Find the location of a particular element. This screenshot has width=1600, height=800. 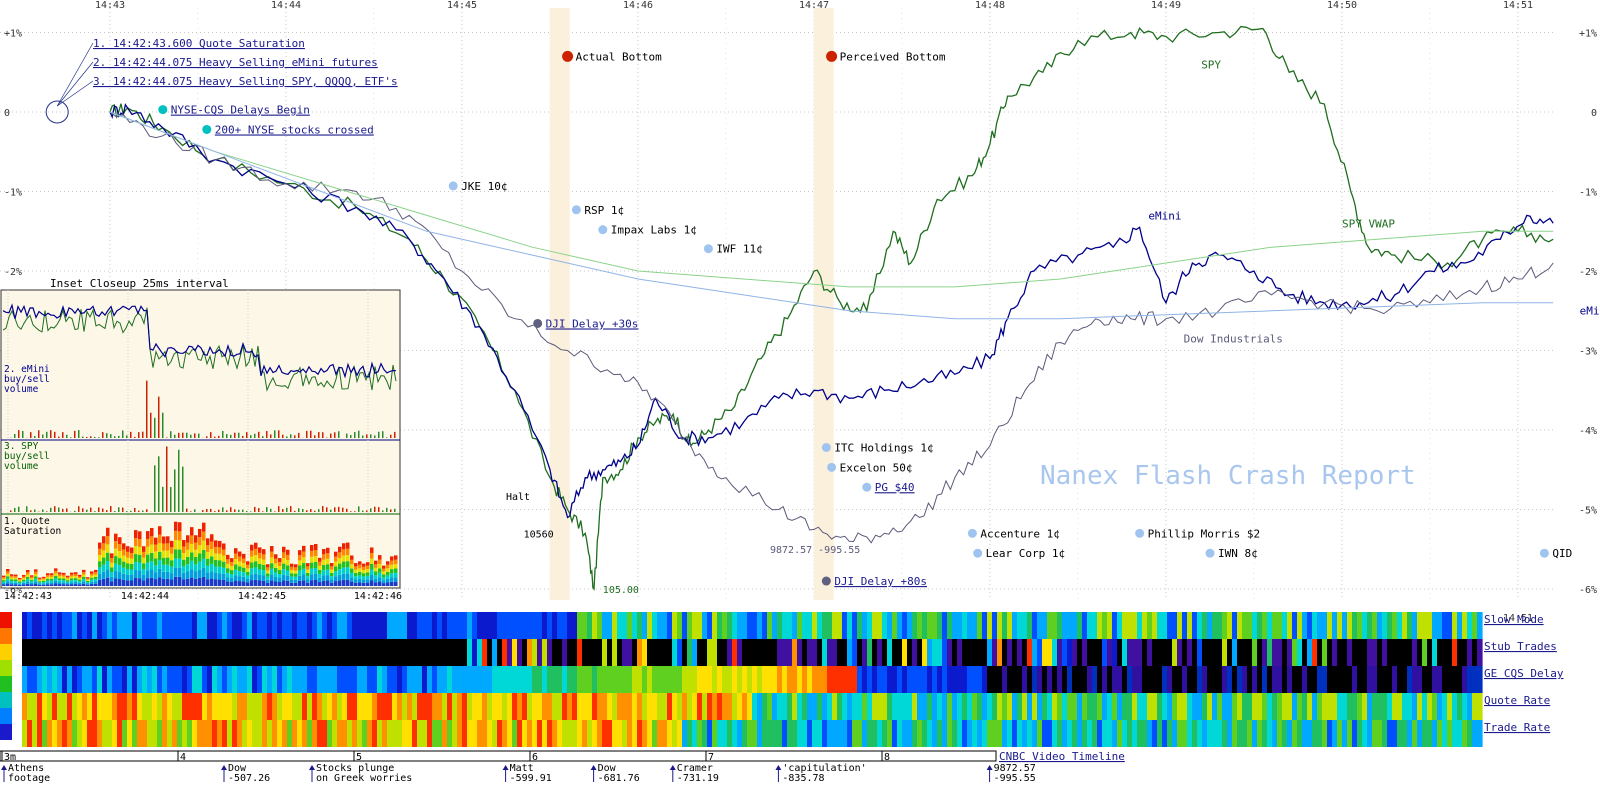

heat-row-label-1: Stub Trades is located at coordinates (1520, 646).